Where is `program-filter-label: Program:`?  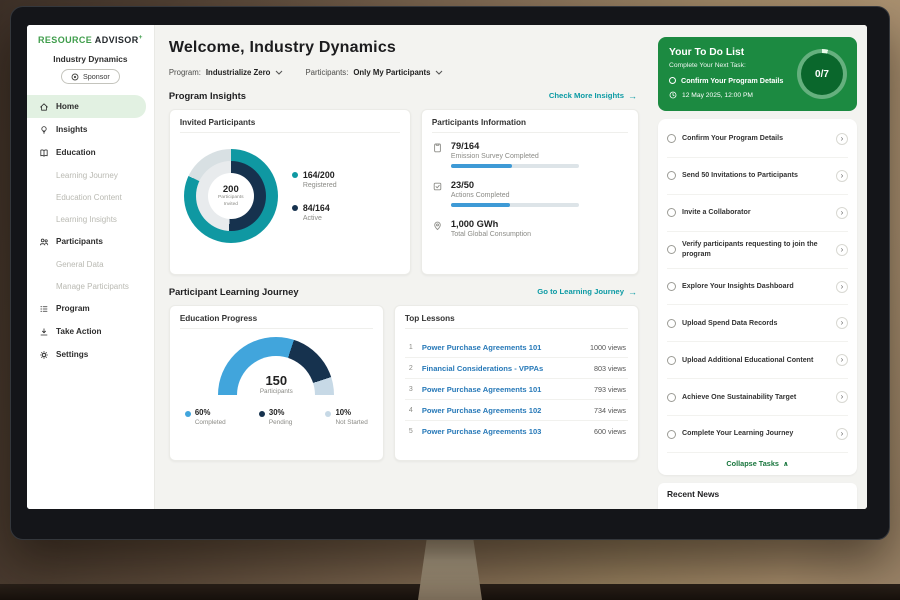
program-filter-label: Program: is located at coordinates (184, 72).